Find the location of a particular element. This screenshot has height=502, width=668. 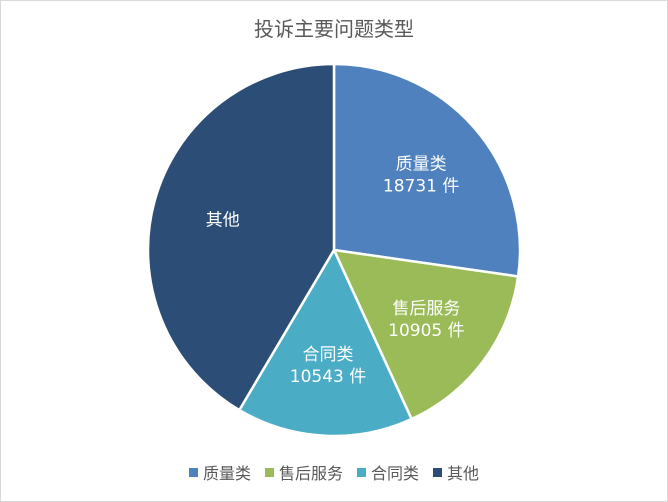

slice-label-contract: 合同类 10543 件 is located at coordinates (328, 366).